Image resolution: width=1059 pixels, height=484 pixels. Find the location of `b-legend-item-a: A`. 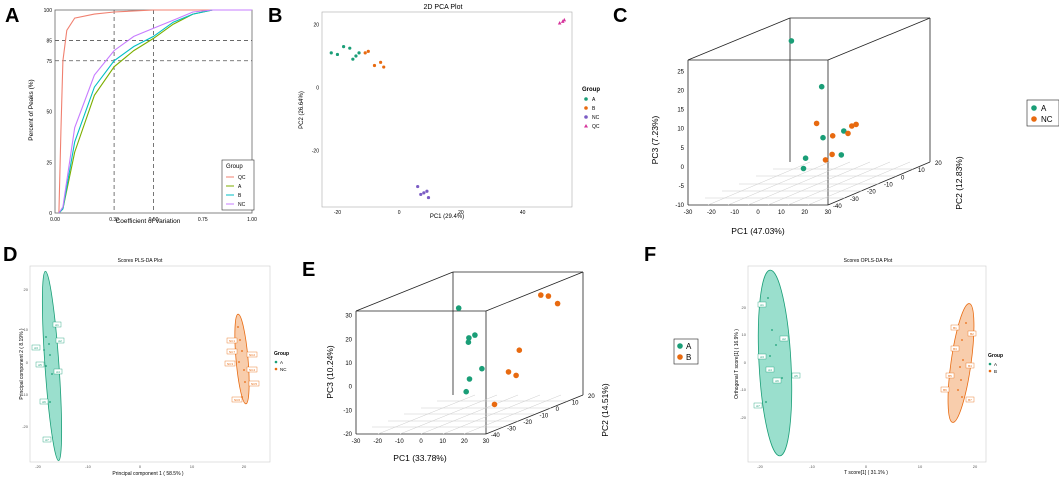

b-legend-item-a: A is located at coordinates (594, 100).